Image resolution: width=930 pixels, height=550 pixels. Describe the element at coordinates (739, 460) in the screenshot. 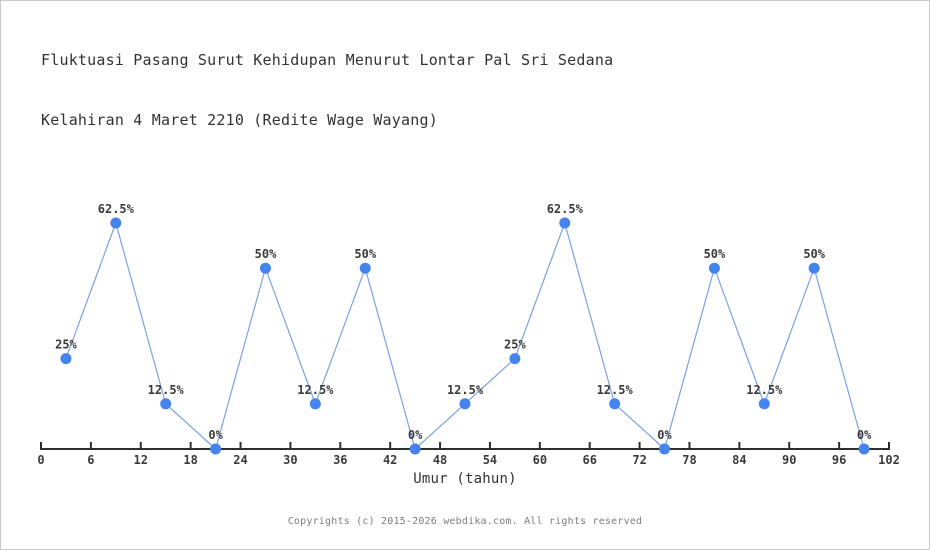

I see `x-axis-tick-label: 84` at that location.